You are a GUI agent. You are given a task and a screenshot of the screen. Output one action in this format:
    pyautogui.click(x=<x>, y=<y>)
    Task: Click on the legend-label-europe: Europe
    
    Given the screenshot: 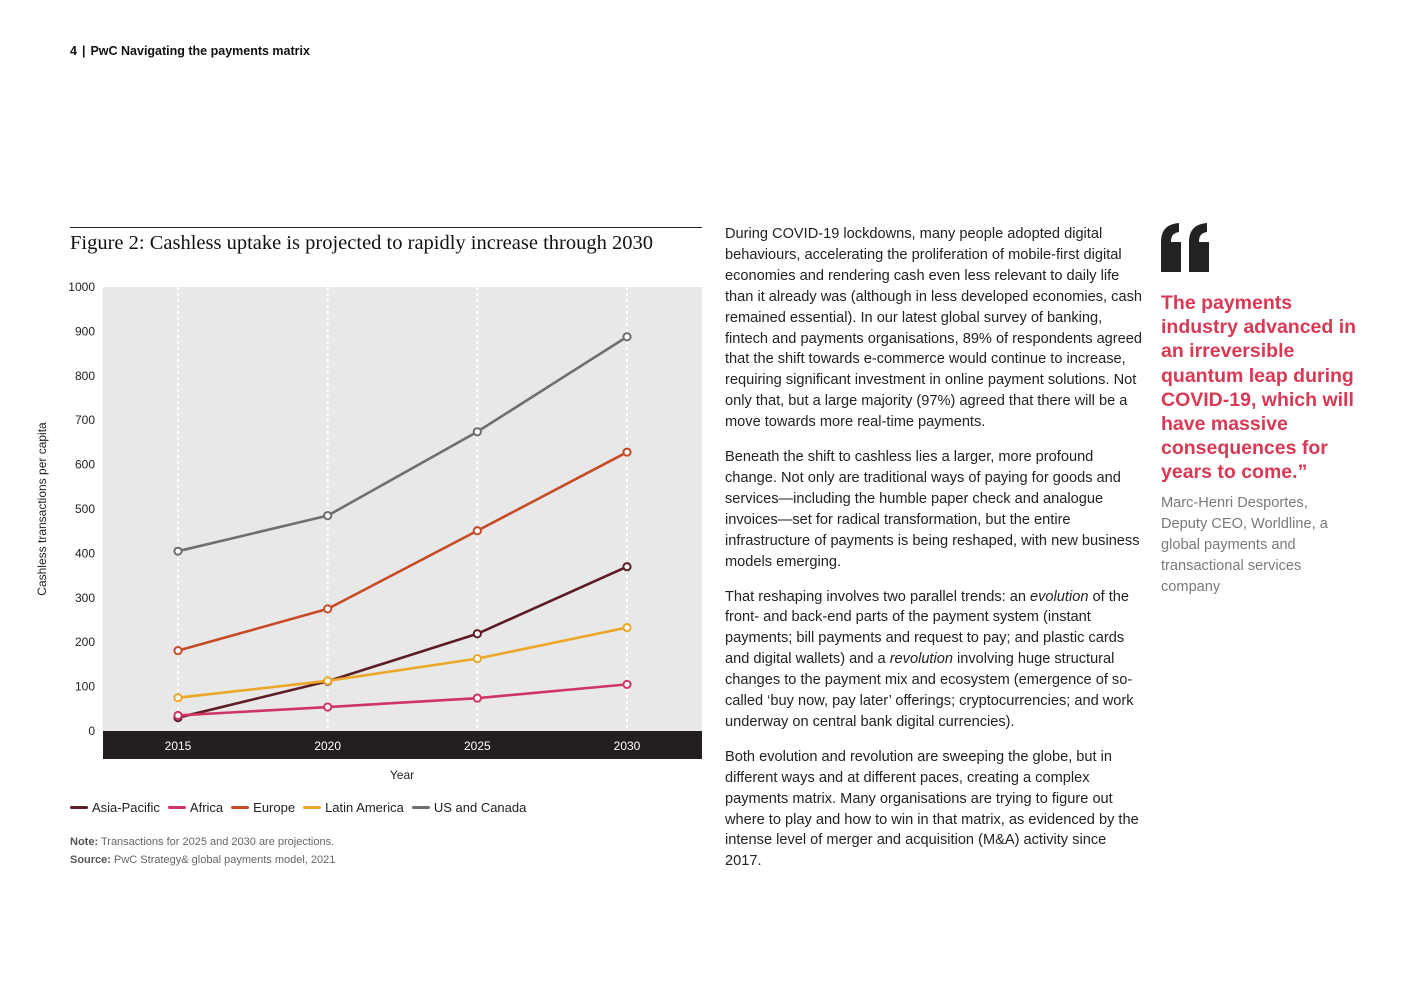 What is the action you would take?
    pyautogui.click(x=274, y=807)
    